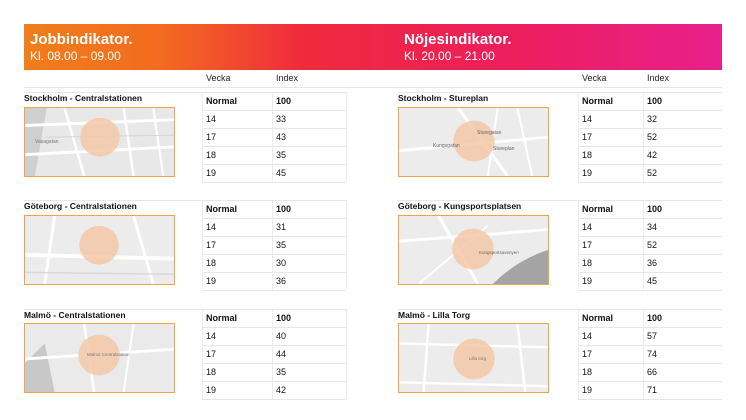  I want to click on map-label: Vasagatan, so click(47, 142).